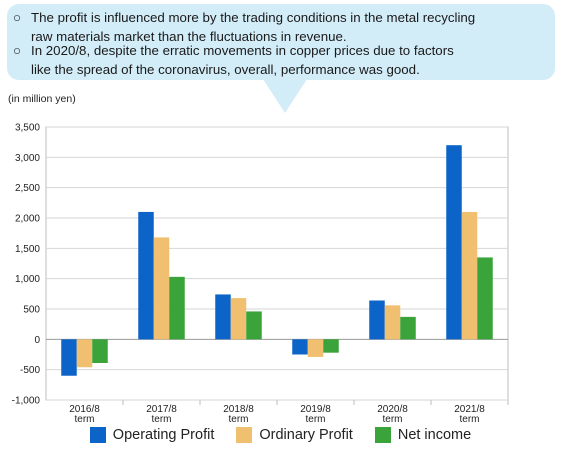 Image resolution: width=561 pixels, height=450 pixels. What do you see at coordinates (84, 409) in the screenshot?
I see `x-tick-label: 2016/8` at bounding box center [84, 409].